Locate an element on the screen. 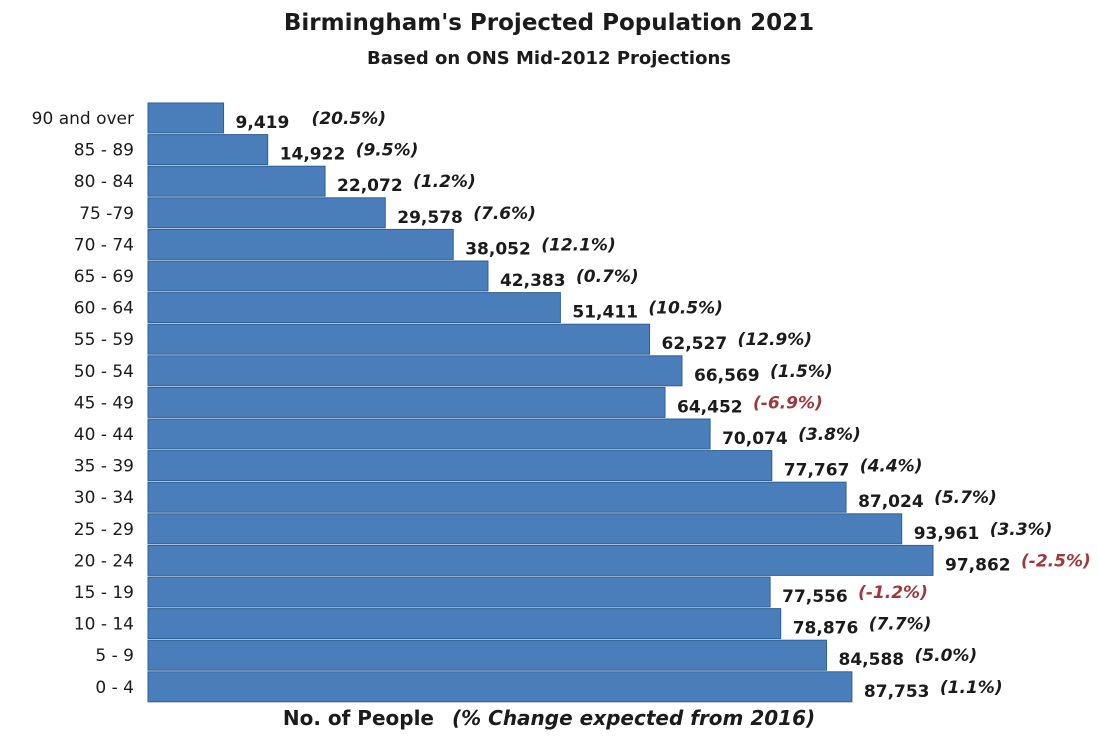  value-label-15: 77,556 is located at coordinates (815, 597).